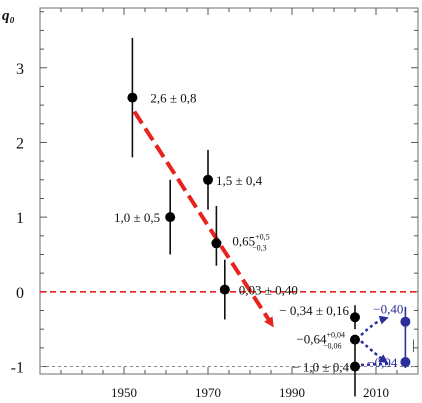  What do you see at coordinates (20, 293) in the screenshot?
I see `y-tick-label: 0` at bounding box center [20, 293].